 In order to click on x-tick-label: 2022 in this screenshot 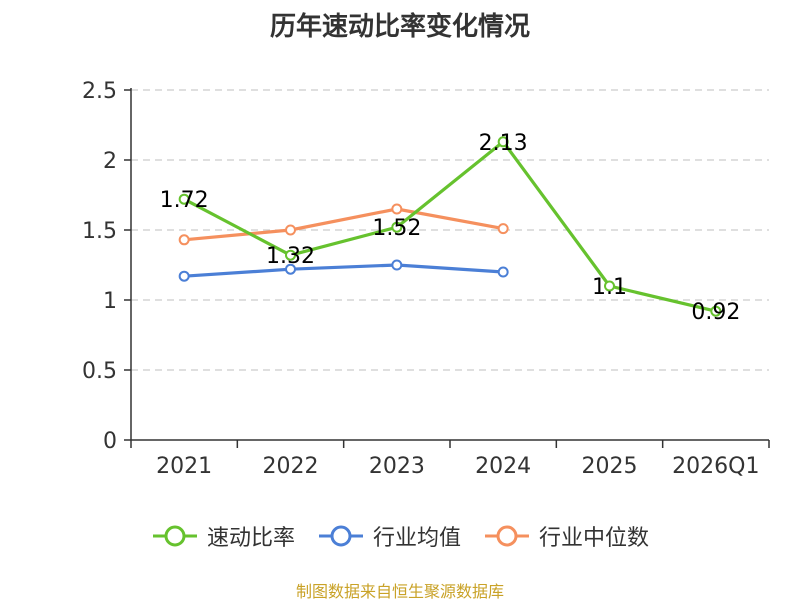, I will do `click(291, 466)`.